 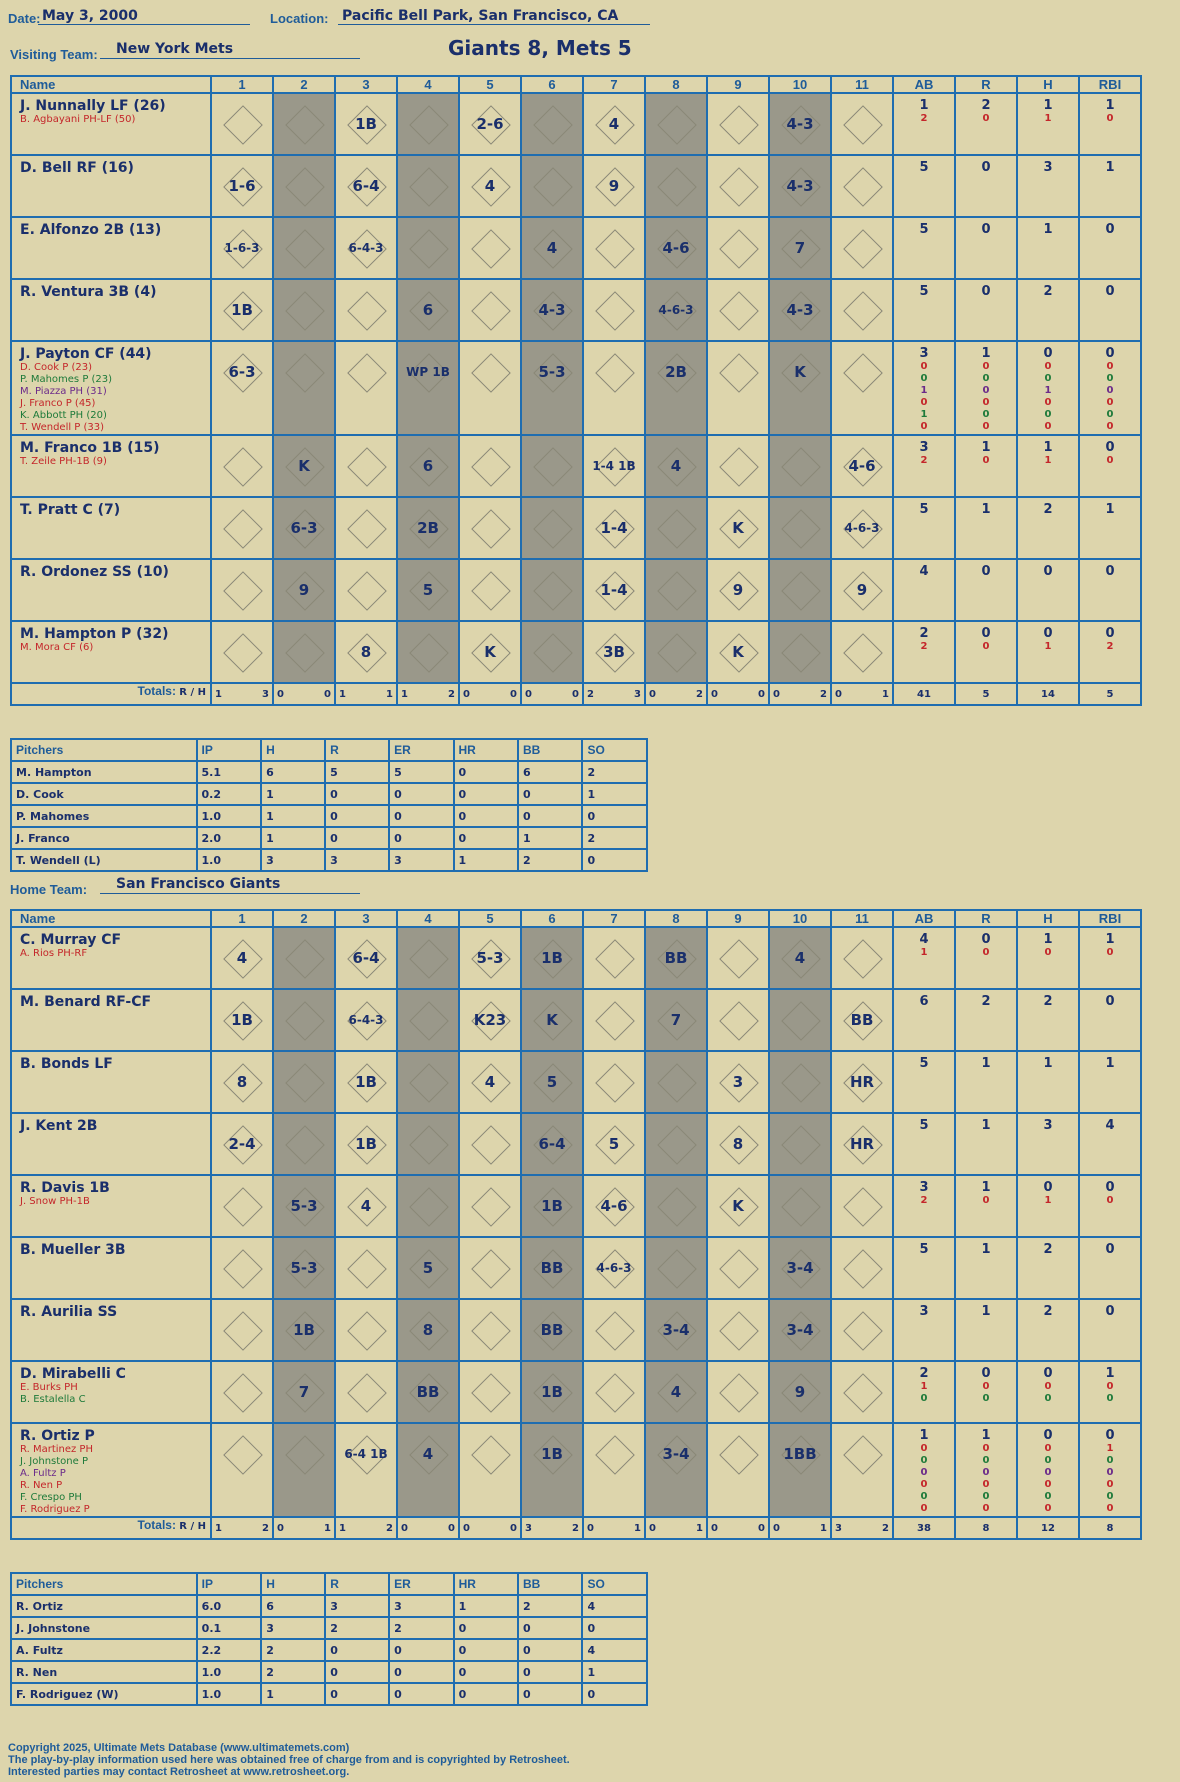 I want to click on pitching-stat: 6.0, so click(x=229, y=1606).